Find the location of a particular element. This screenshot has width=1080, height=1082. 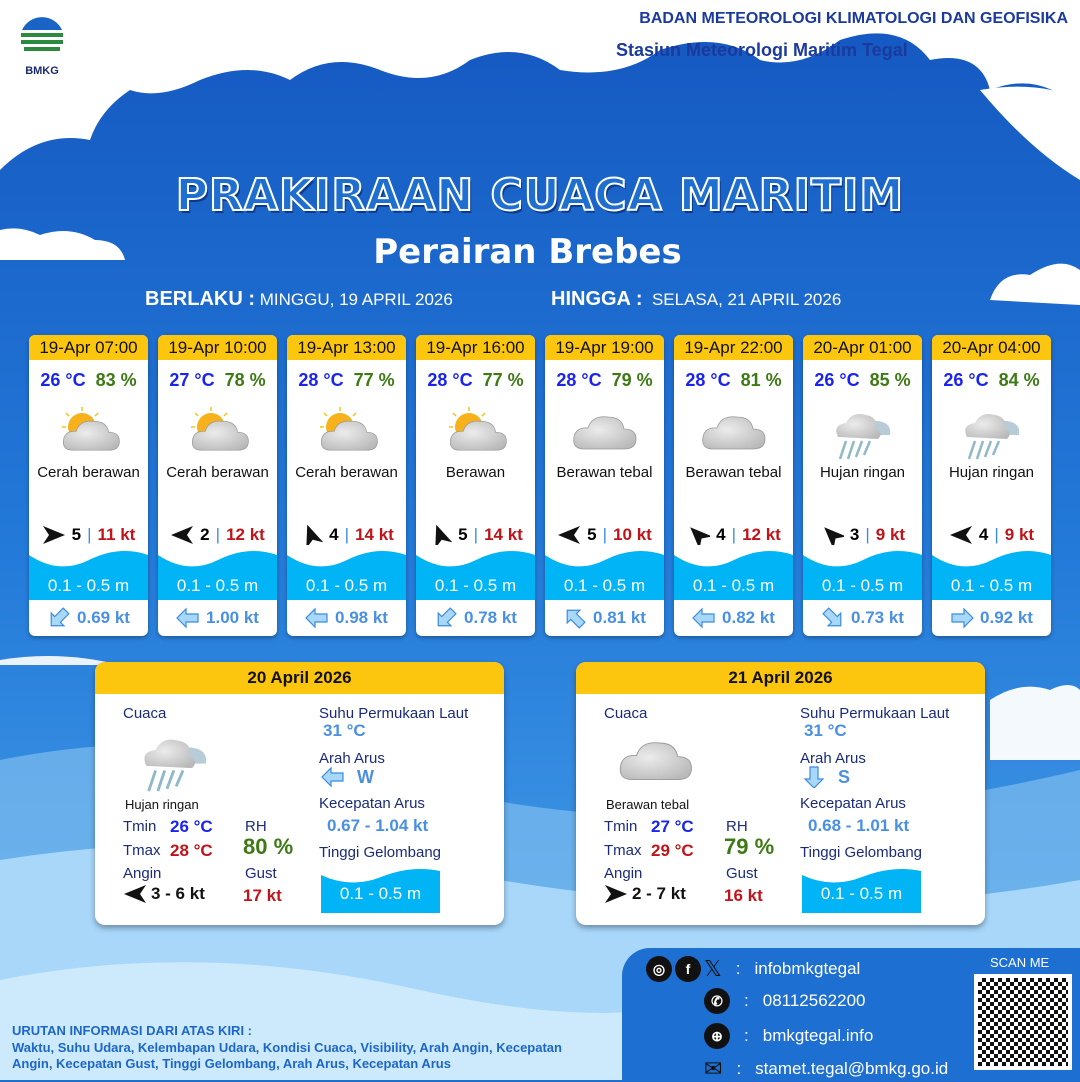

wind-label: Angin is located at coordinates (623, 873).